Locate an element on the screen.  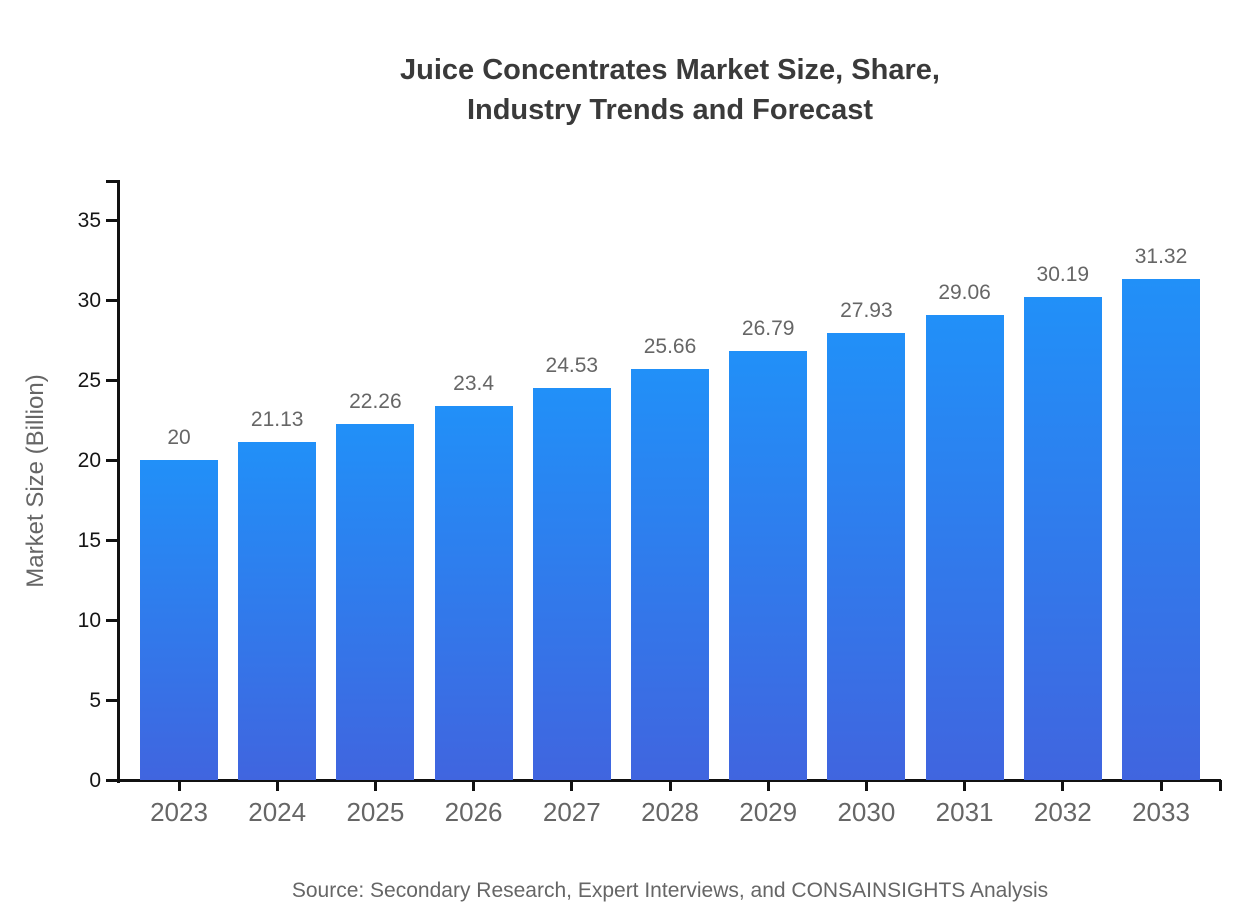
y-tick-label: 0 is located at coordinates (95, 780).